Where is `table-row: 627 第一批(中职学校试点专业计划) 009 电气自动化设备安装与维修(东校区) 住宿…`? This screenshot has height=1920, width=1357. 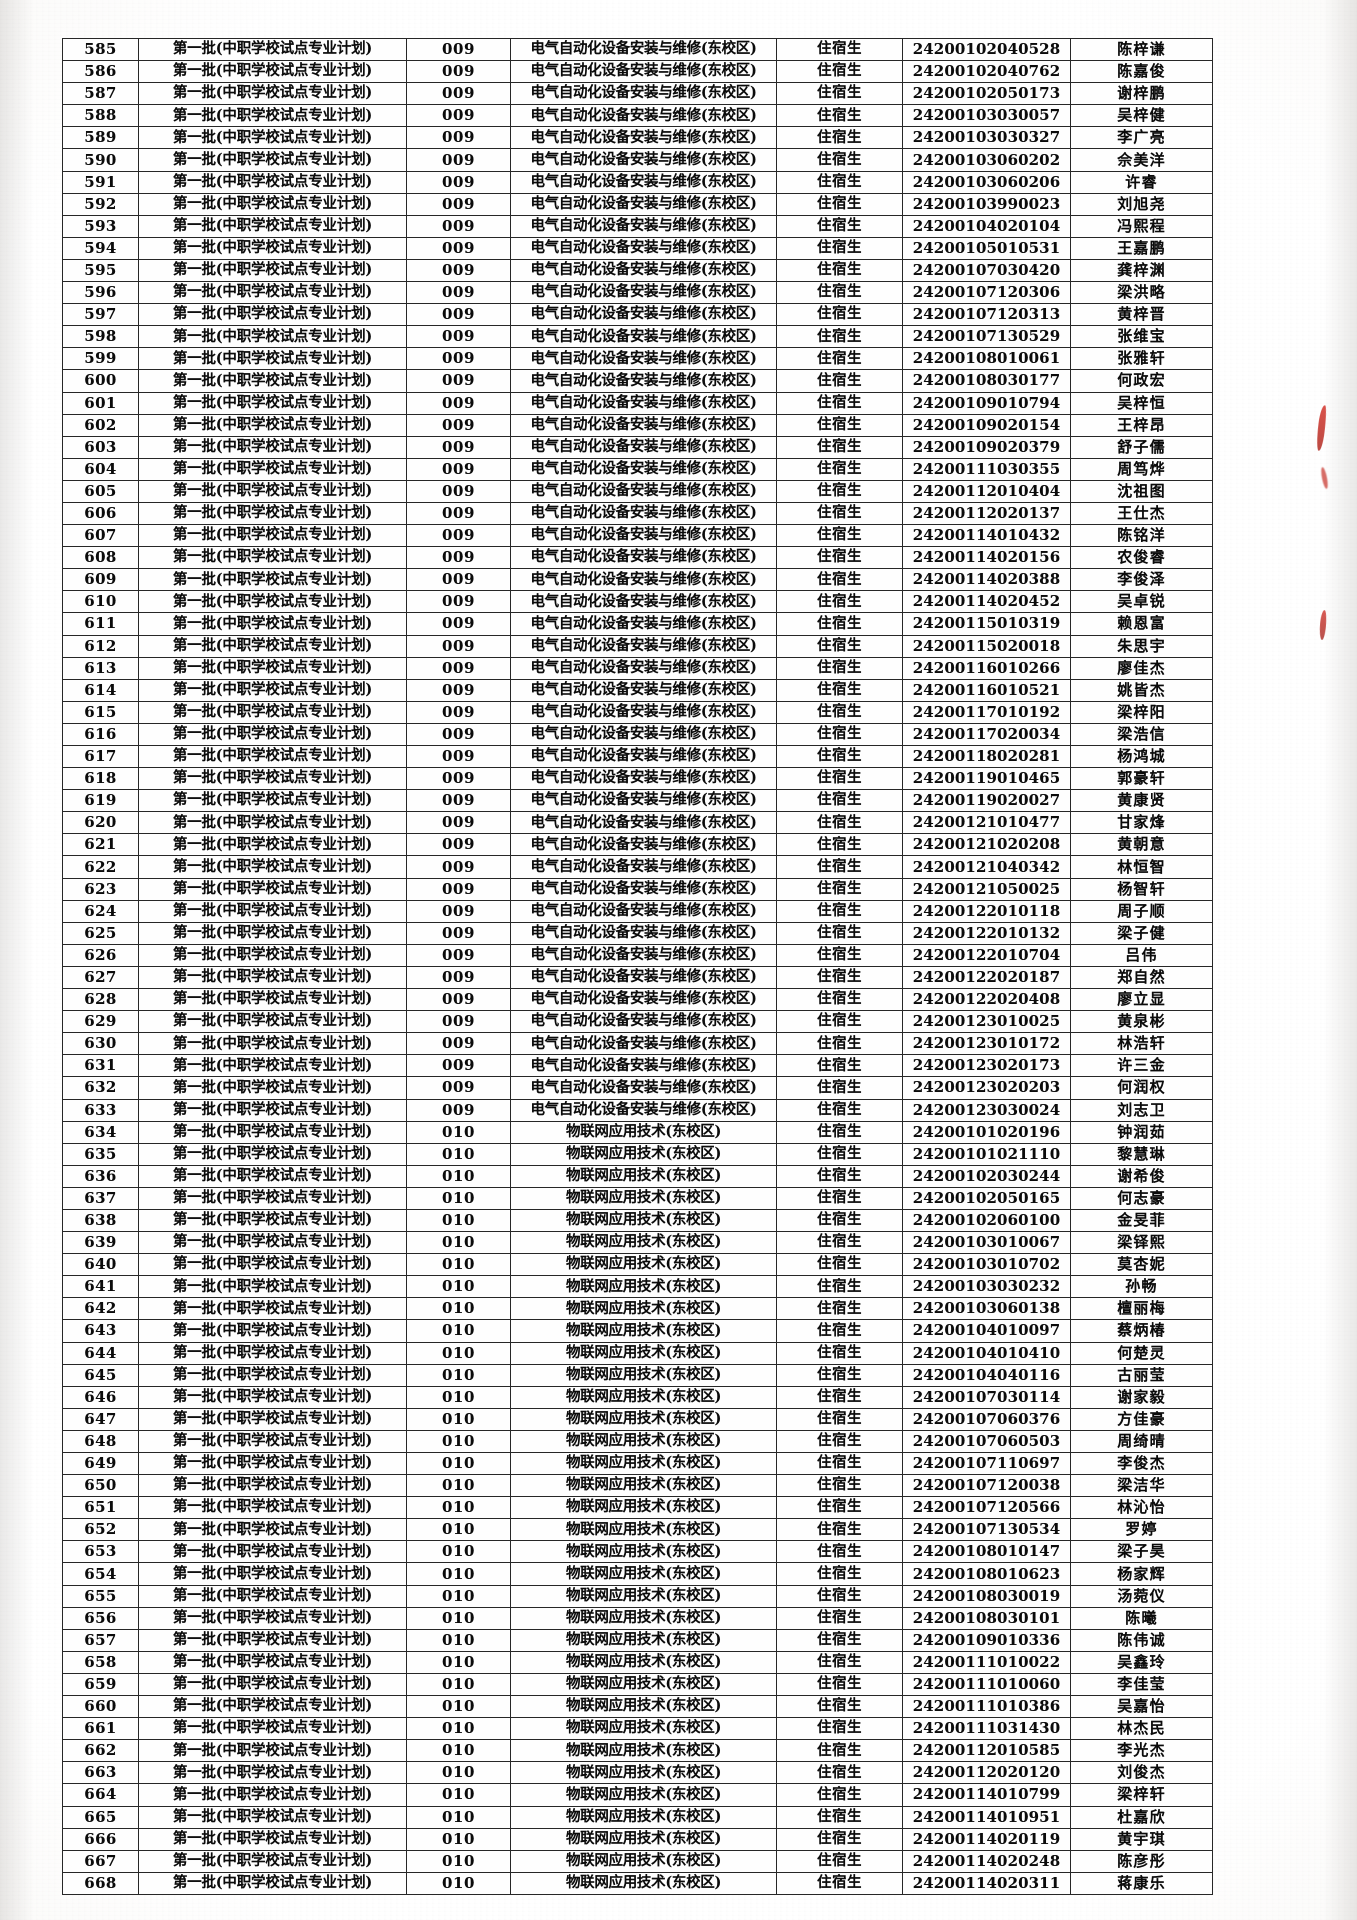 table-row: 627 第一批(中职学校试点专业计划) 009 电气自动化设备安装与维修(东校区) 住宿… is located at coordinates (637, 977).